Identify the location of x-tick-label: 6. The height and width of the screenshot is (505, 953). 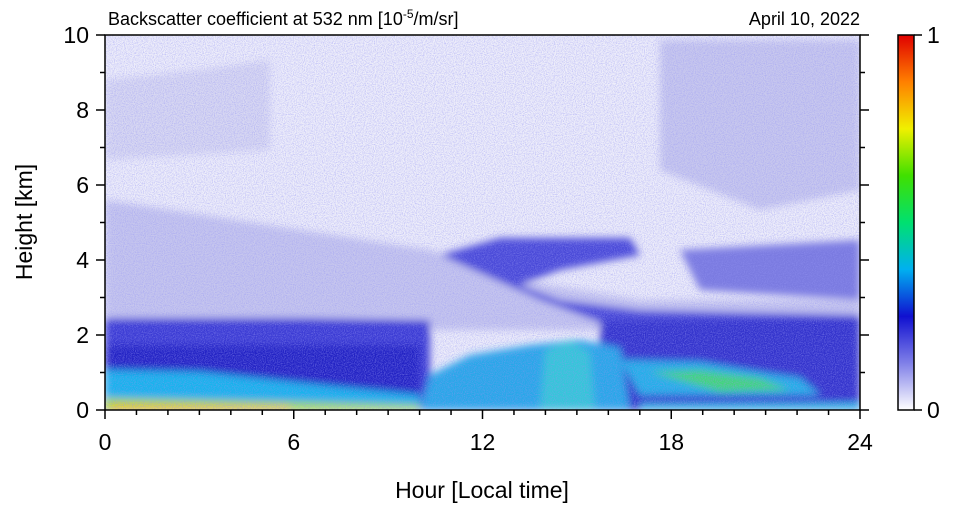
(293, 442).